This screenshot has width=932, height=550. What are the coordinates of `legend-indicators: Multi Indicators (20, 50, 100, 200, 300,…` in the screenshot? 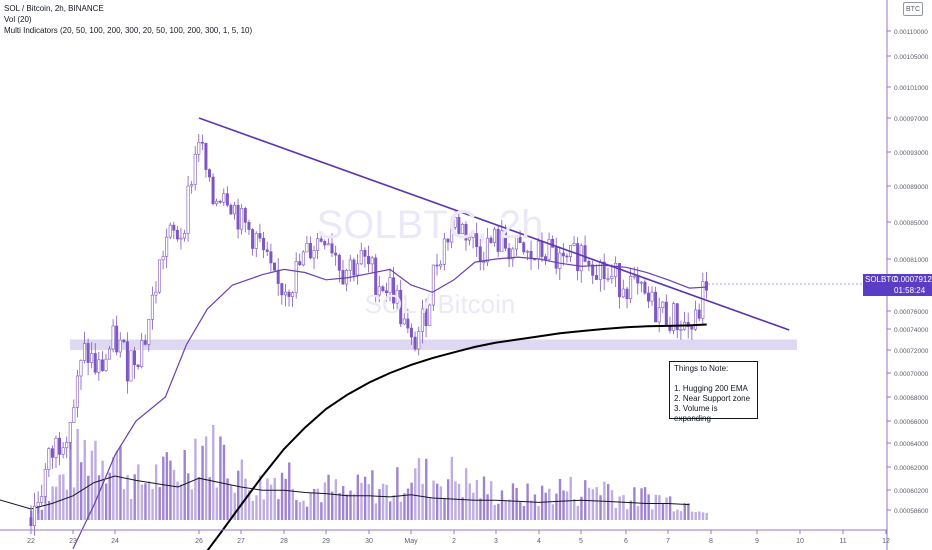 It's located at (128, 30).